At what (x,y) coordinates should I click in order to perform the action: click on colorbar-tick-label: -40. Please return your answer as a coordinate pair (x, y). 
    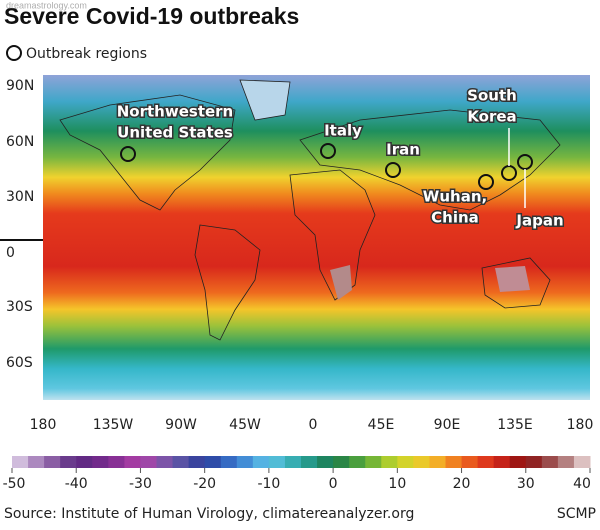
    Looking at the image, I should click on (76, 484).